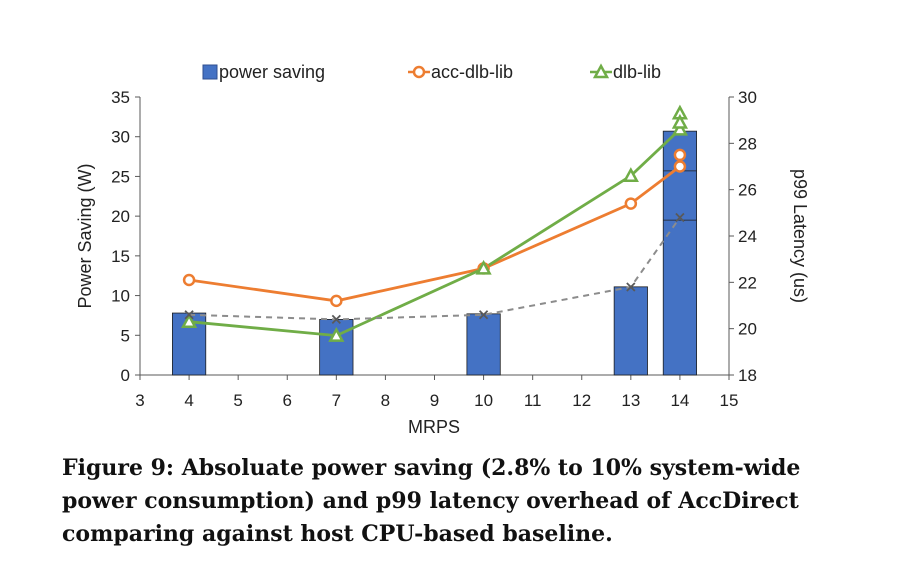  I want to click on y-tick-label: 25, so click(120, 176).